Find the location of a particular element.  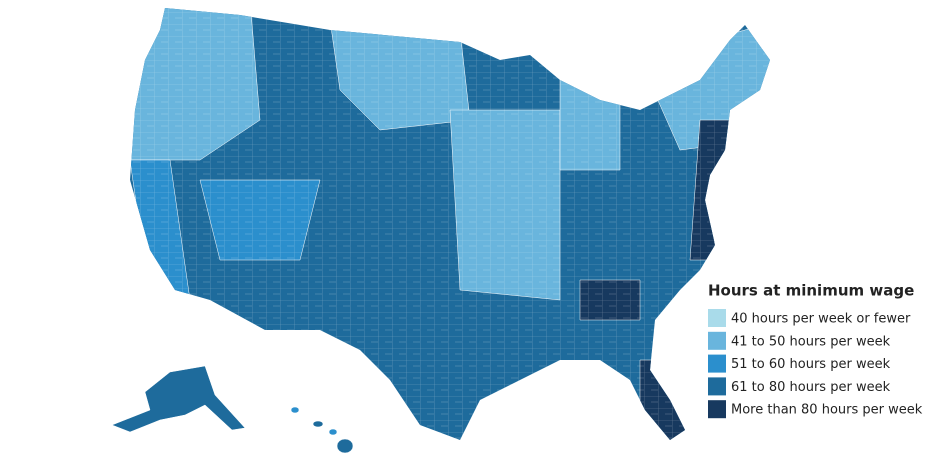

legend-title: Hours at minimum wage is located at coordinates (811, 291).